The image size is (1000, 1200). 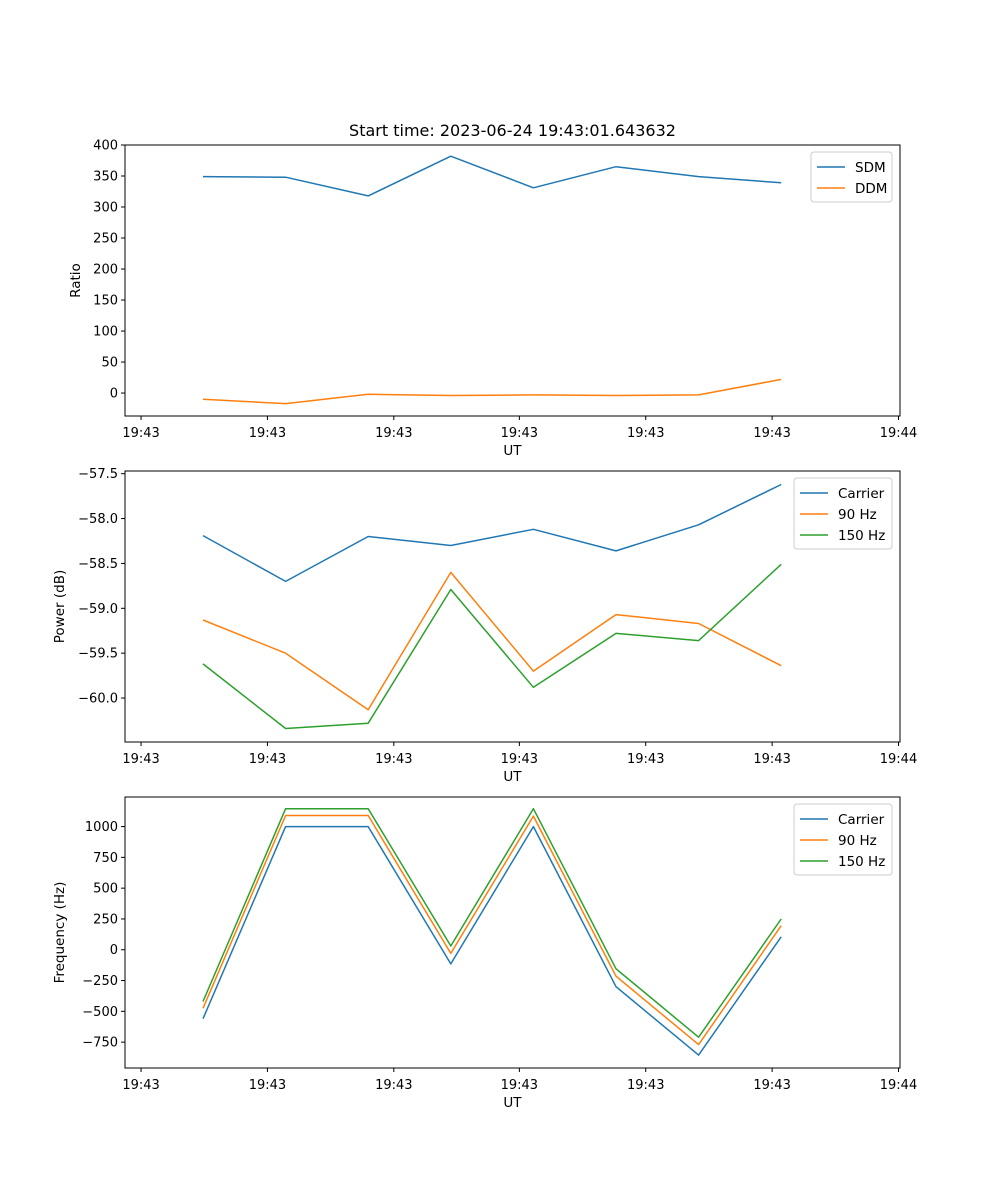 What do you see at coordinates (512, 130) in the screenshot?
I see `figure-title: Start time: 2023-06-24 19:43:01.643632` at bounding box center [512, 130].